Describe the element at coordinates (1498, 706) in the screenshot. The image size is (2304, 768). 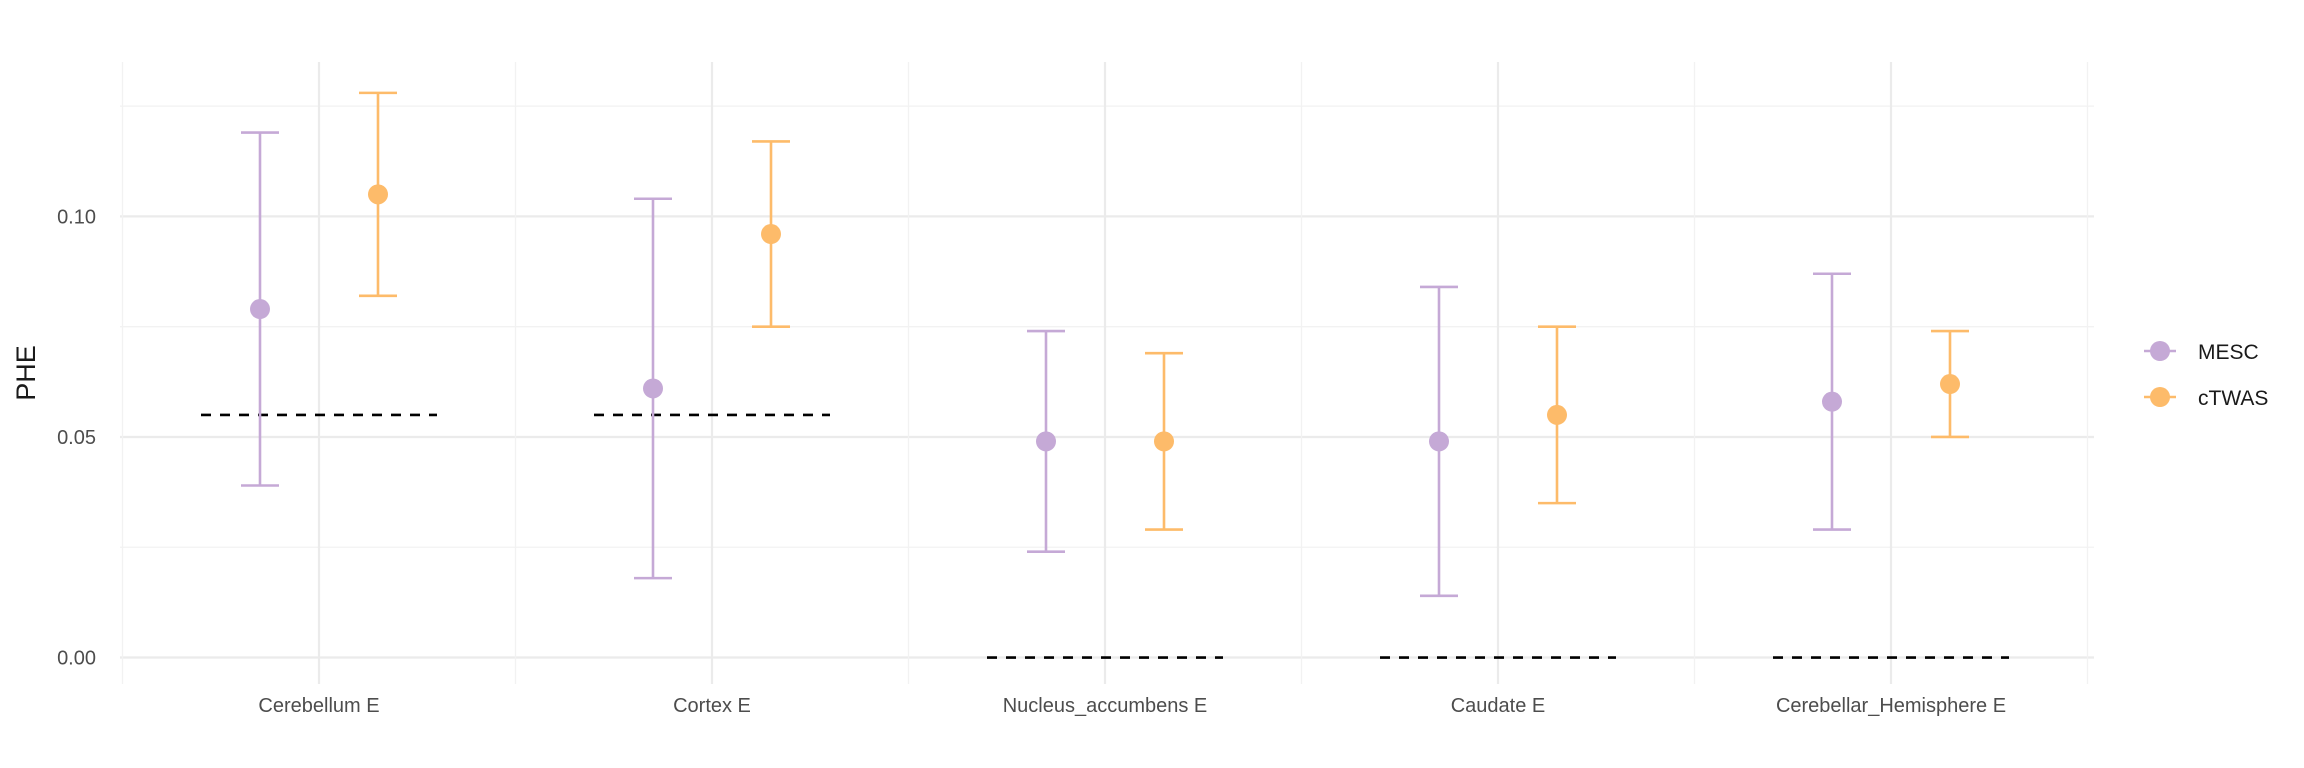
I see `x-tick-label-3: Caudate E` at that location.